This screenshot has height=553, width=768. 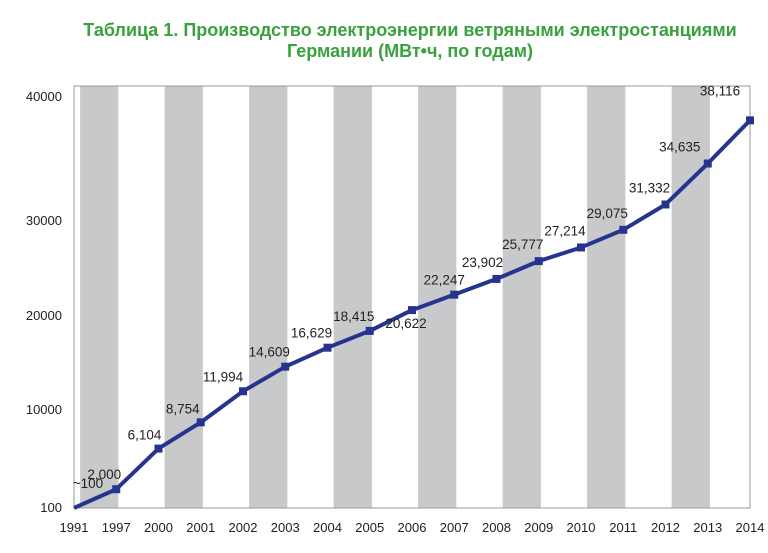 I want to click on marker-2004, so click(x=327, y=347).